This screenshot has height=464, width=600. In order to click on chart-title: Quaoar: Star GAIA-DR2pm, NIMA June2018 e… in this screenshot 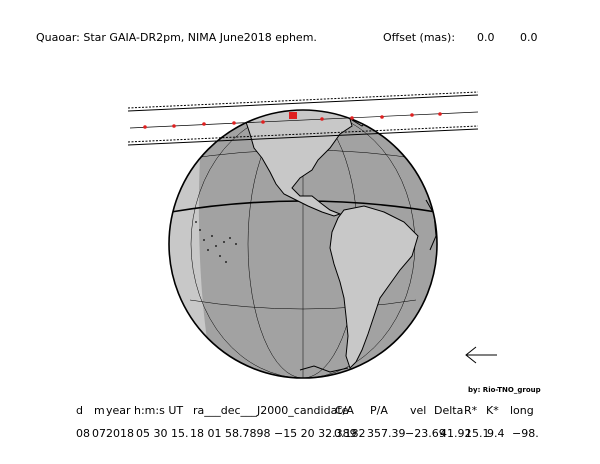, I will do `click(176, 37)`.